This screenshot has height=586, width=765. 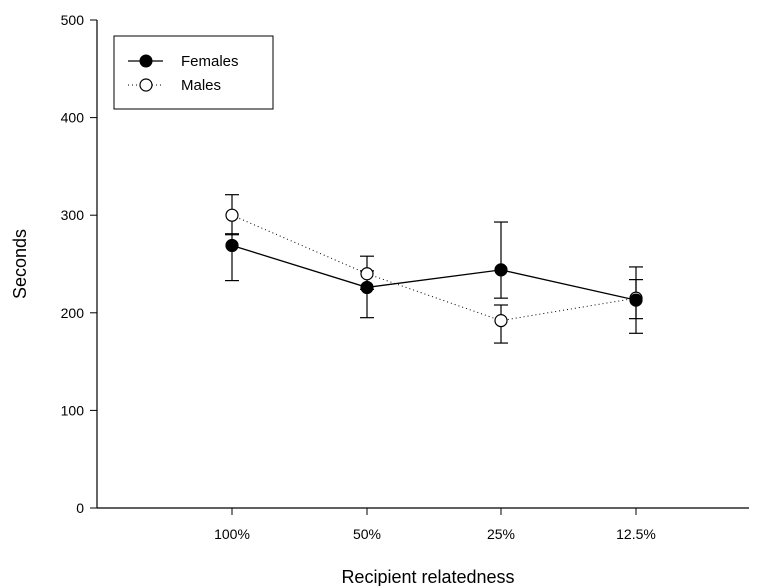 I want to click on series-layer, so click(x=434, y=269).